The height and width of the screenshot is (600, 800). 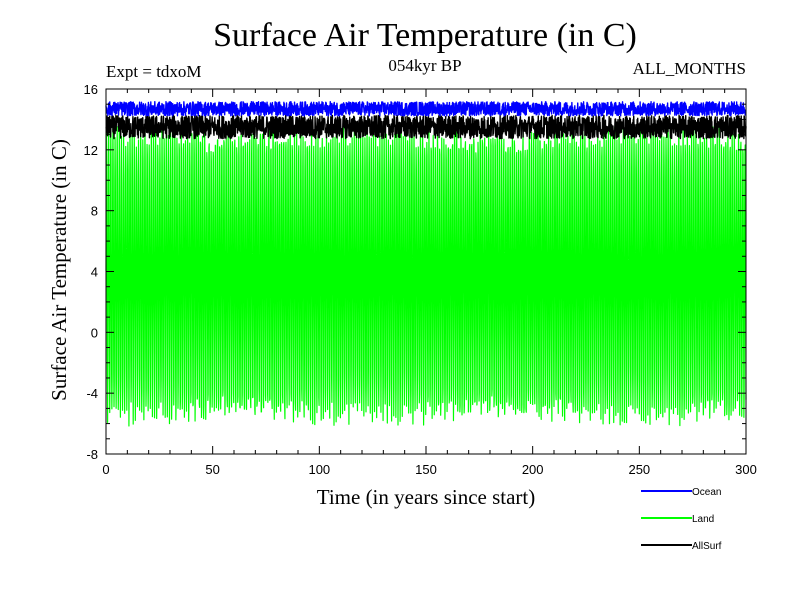 What do you see at coordinates (92, 454) in the screenshot?
I see `y-tick-label: -8` at bounding box center [92, 454].